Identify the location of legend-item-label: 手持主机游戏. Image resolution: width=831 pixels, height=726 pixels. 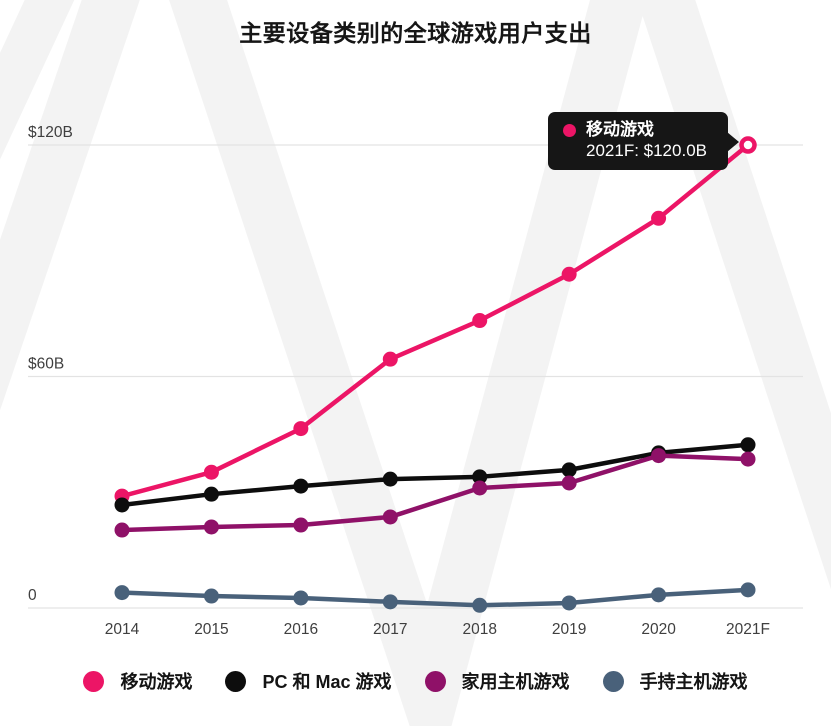
(693, 682).